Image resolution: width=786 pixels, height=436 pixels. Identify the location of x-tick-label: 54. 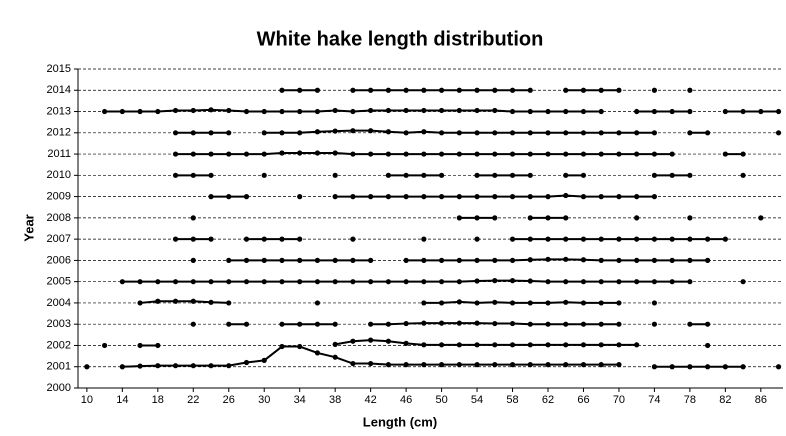
(477, 400).